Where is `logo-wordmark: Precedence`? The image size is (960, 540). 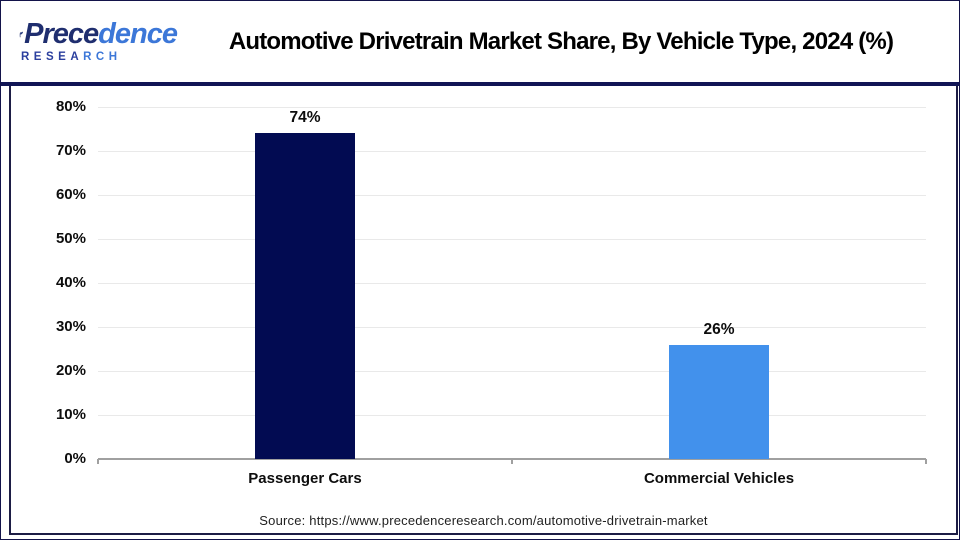 logo-wordmark: Precedence is located at coordinates (98, 33).